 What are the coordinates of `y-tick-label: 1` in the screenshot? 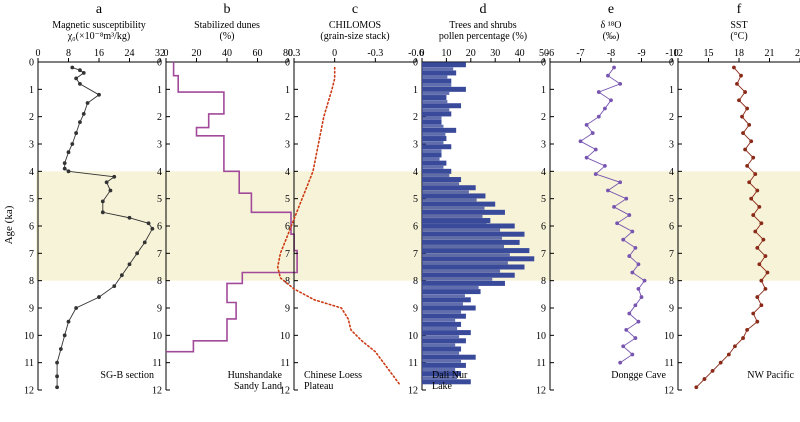 It's located at (415, 90).